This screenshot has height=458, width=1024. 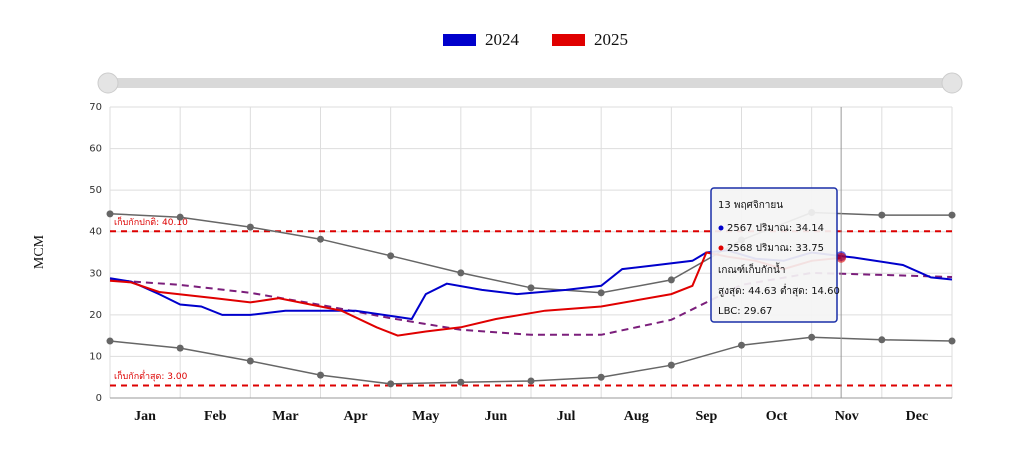 I want to click on tooltip-rule-range: สูงสุด: 44.63 ต่ำสุด: 14.60, so click(x=779, y=290).